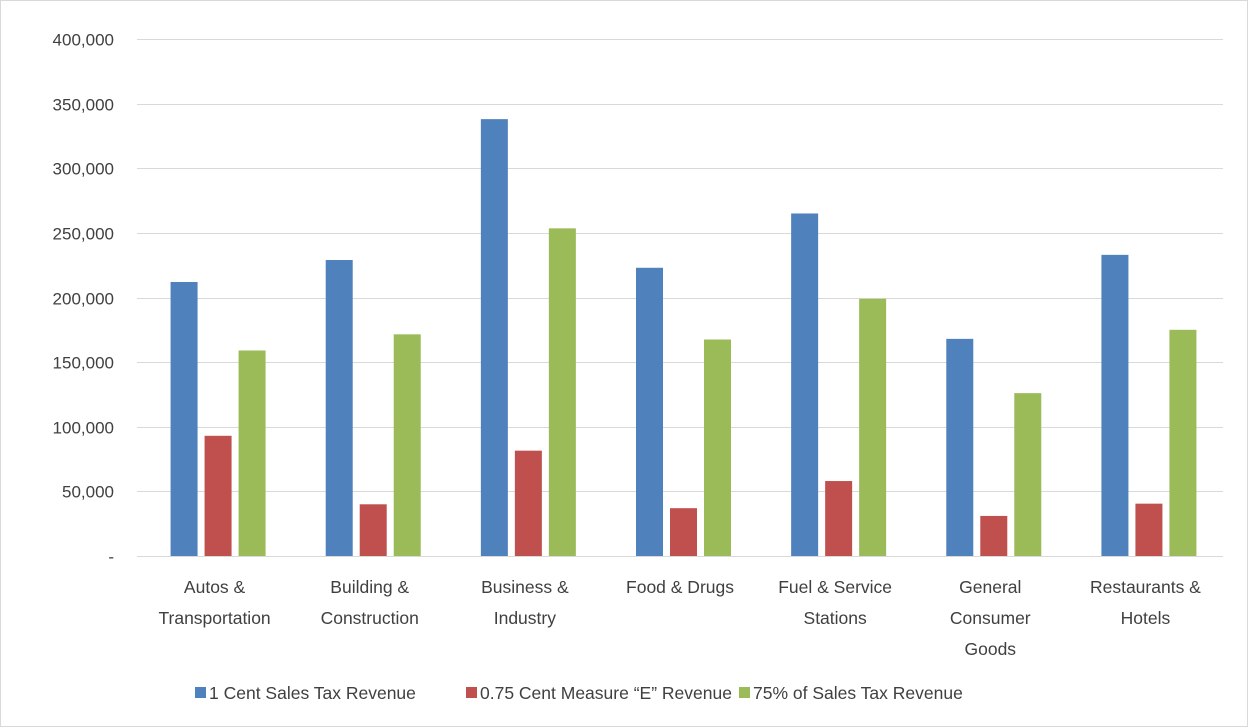 This screenshot has width=1248, height=727. What do you see at coordinates (83, 428) in the screenshot?
I see `y-tick-label: 100,000` at bounding box center [83, 428].